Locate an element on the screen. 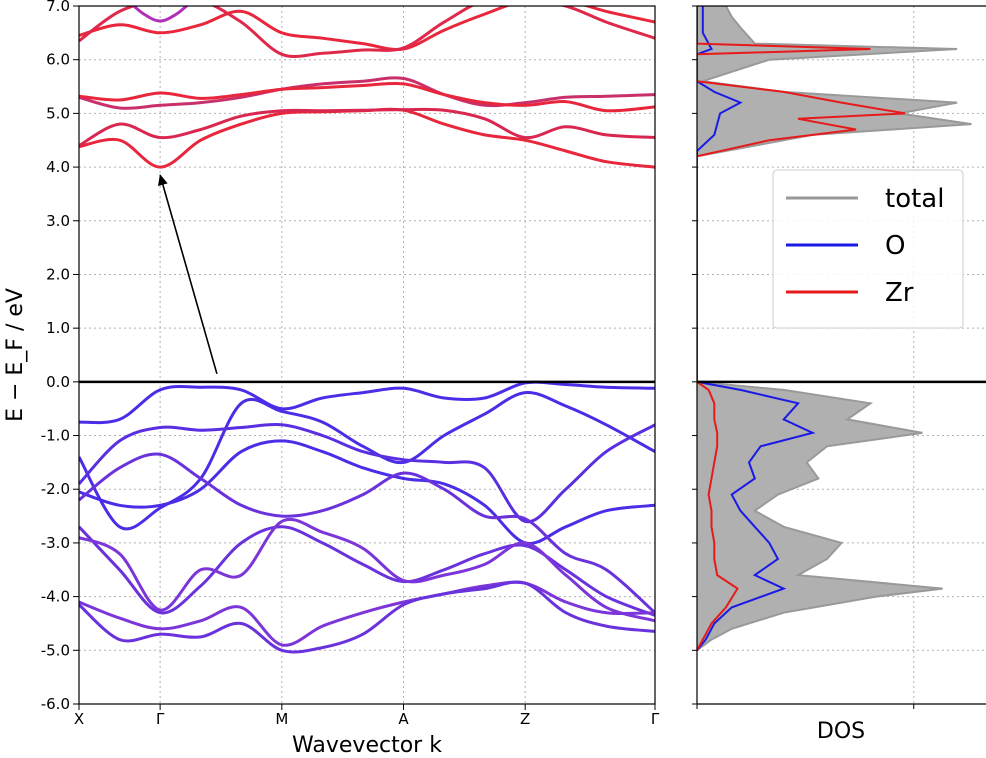  legend-label-Zr: Zr is located at coordinates (899, 293).